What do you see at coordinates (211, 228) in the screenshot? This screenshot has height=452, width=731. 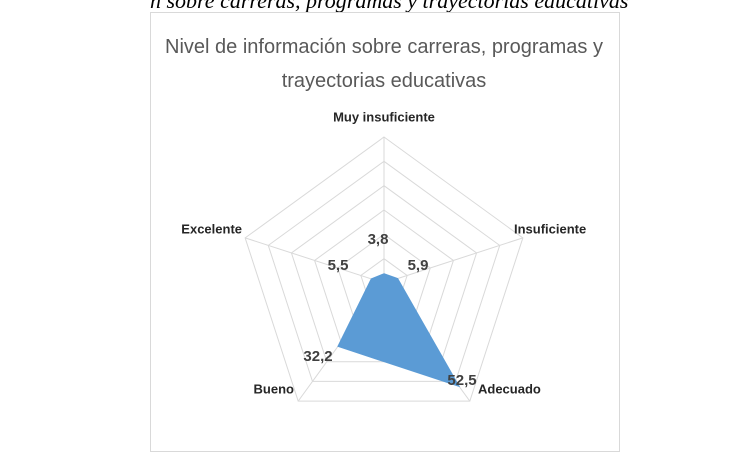 I see `category-label: Excelente` at bounding box center [211, 228].